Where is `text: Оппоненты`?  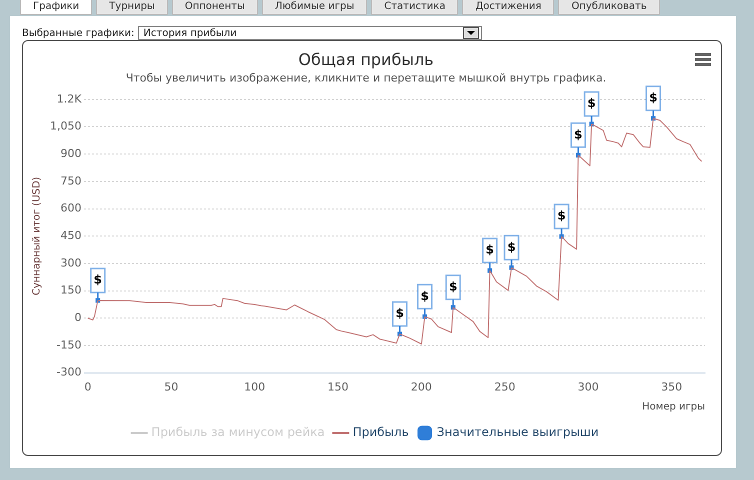 text: Оппоненты is located at coordinates (215, 7).